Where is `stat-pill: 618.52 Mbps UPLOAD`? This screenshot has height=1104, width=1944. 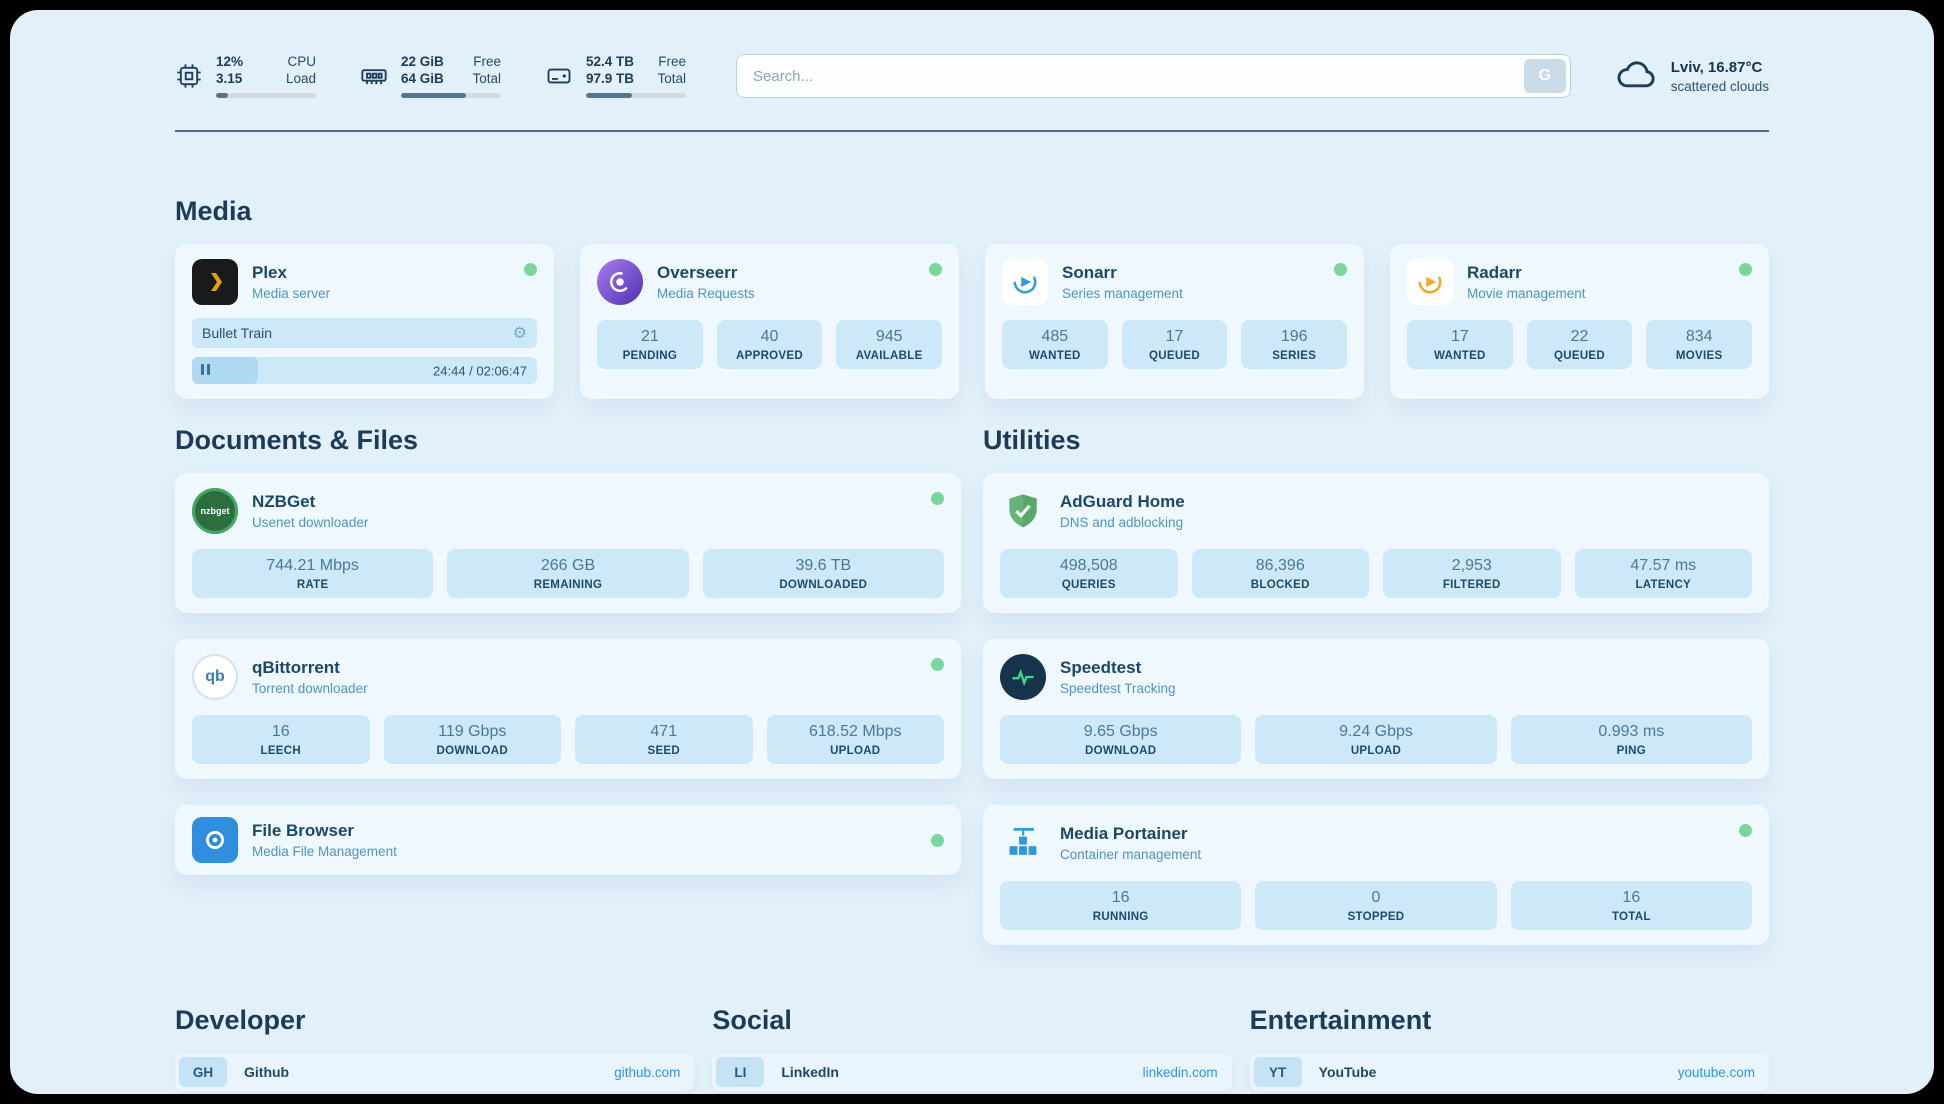 stat-pill: 618.52 Mbps UPLOAD is located at coordinates (855, 739).